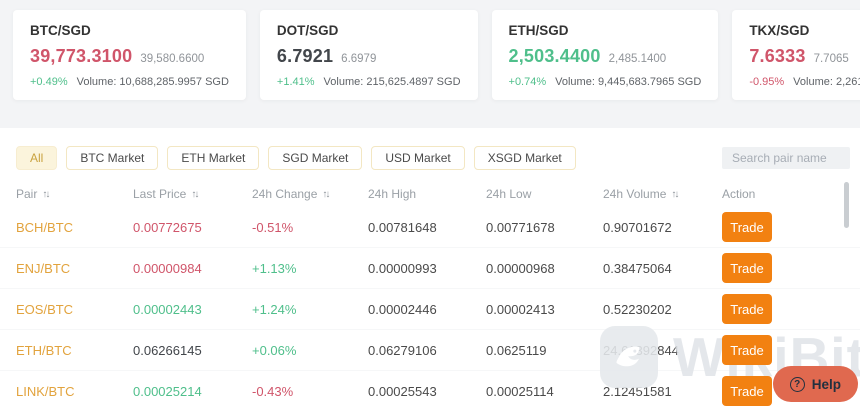  Describe the element at coordinates (641, 194) in the screenshot. I see `column-header-24h-volume: 24h Volume ↑↓` at that location.